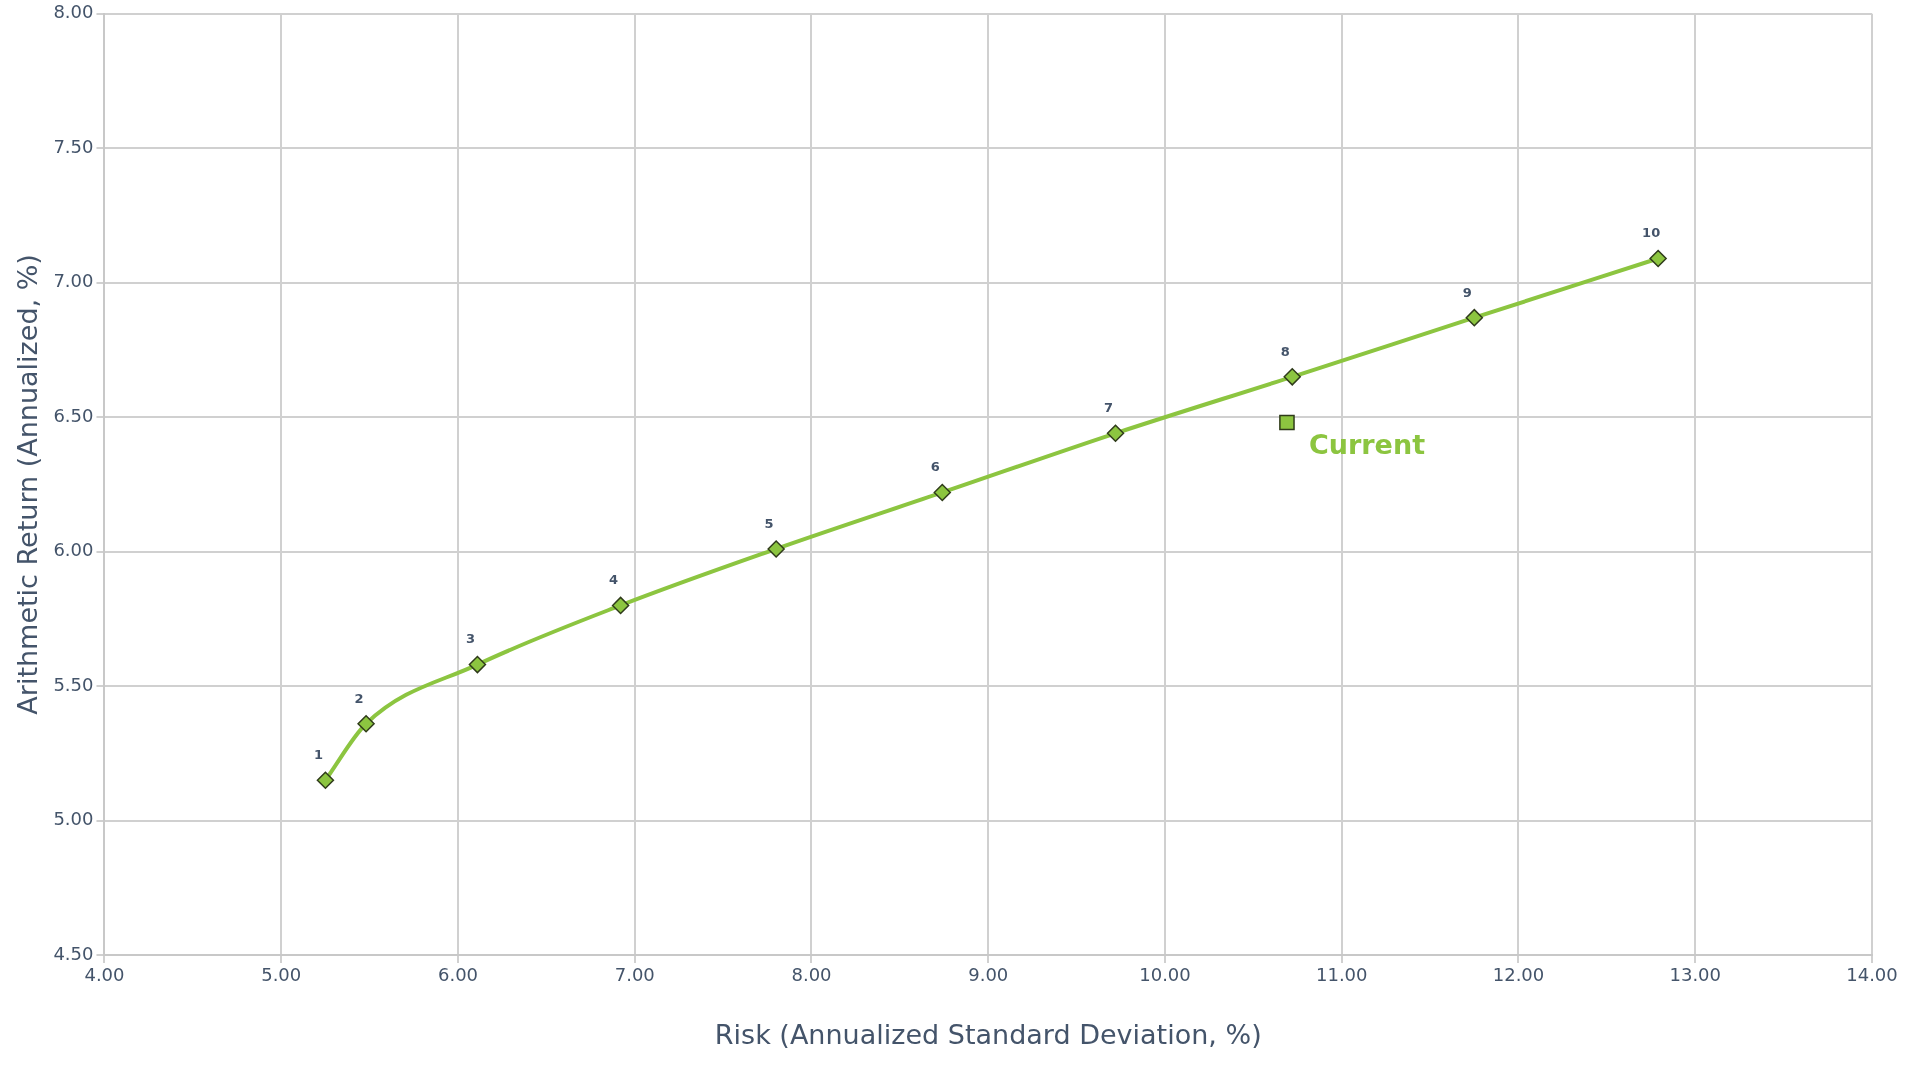 The height and width of the screenshot is (1067, 1912). Describe the element at coordinates (1467, 292) in the screenshot. I see `annotation: 9` at that location.